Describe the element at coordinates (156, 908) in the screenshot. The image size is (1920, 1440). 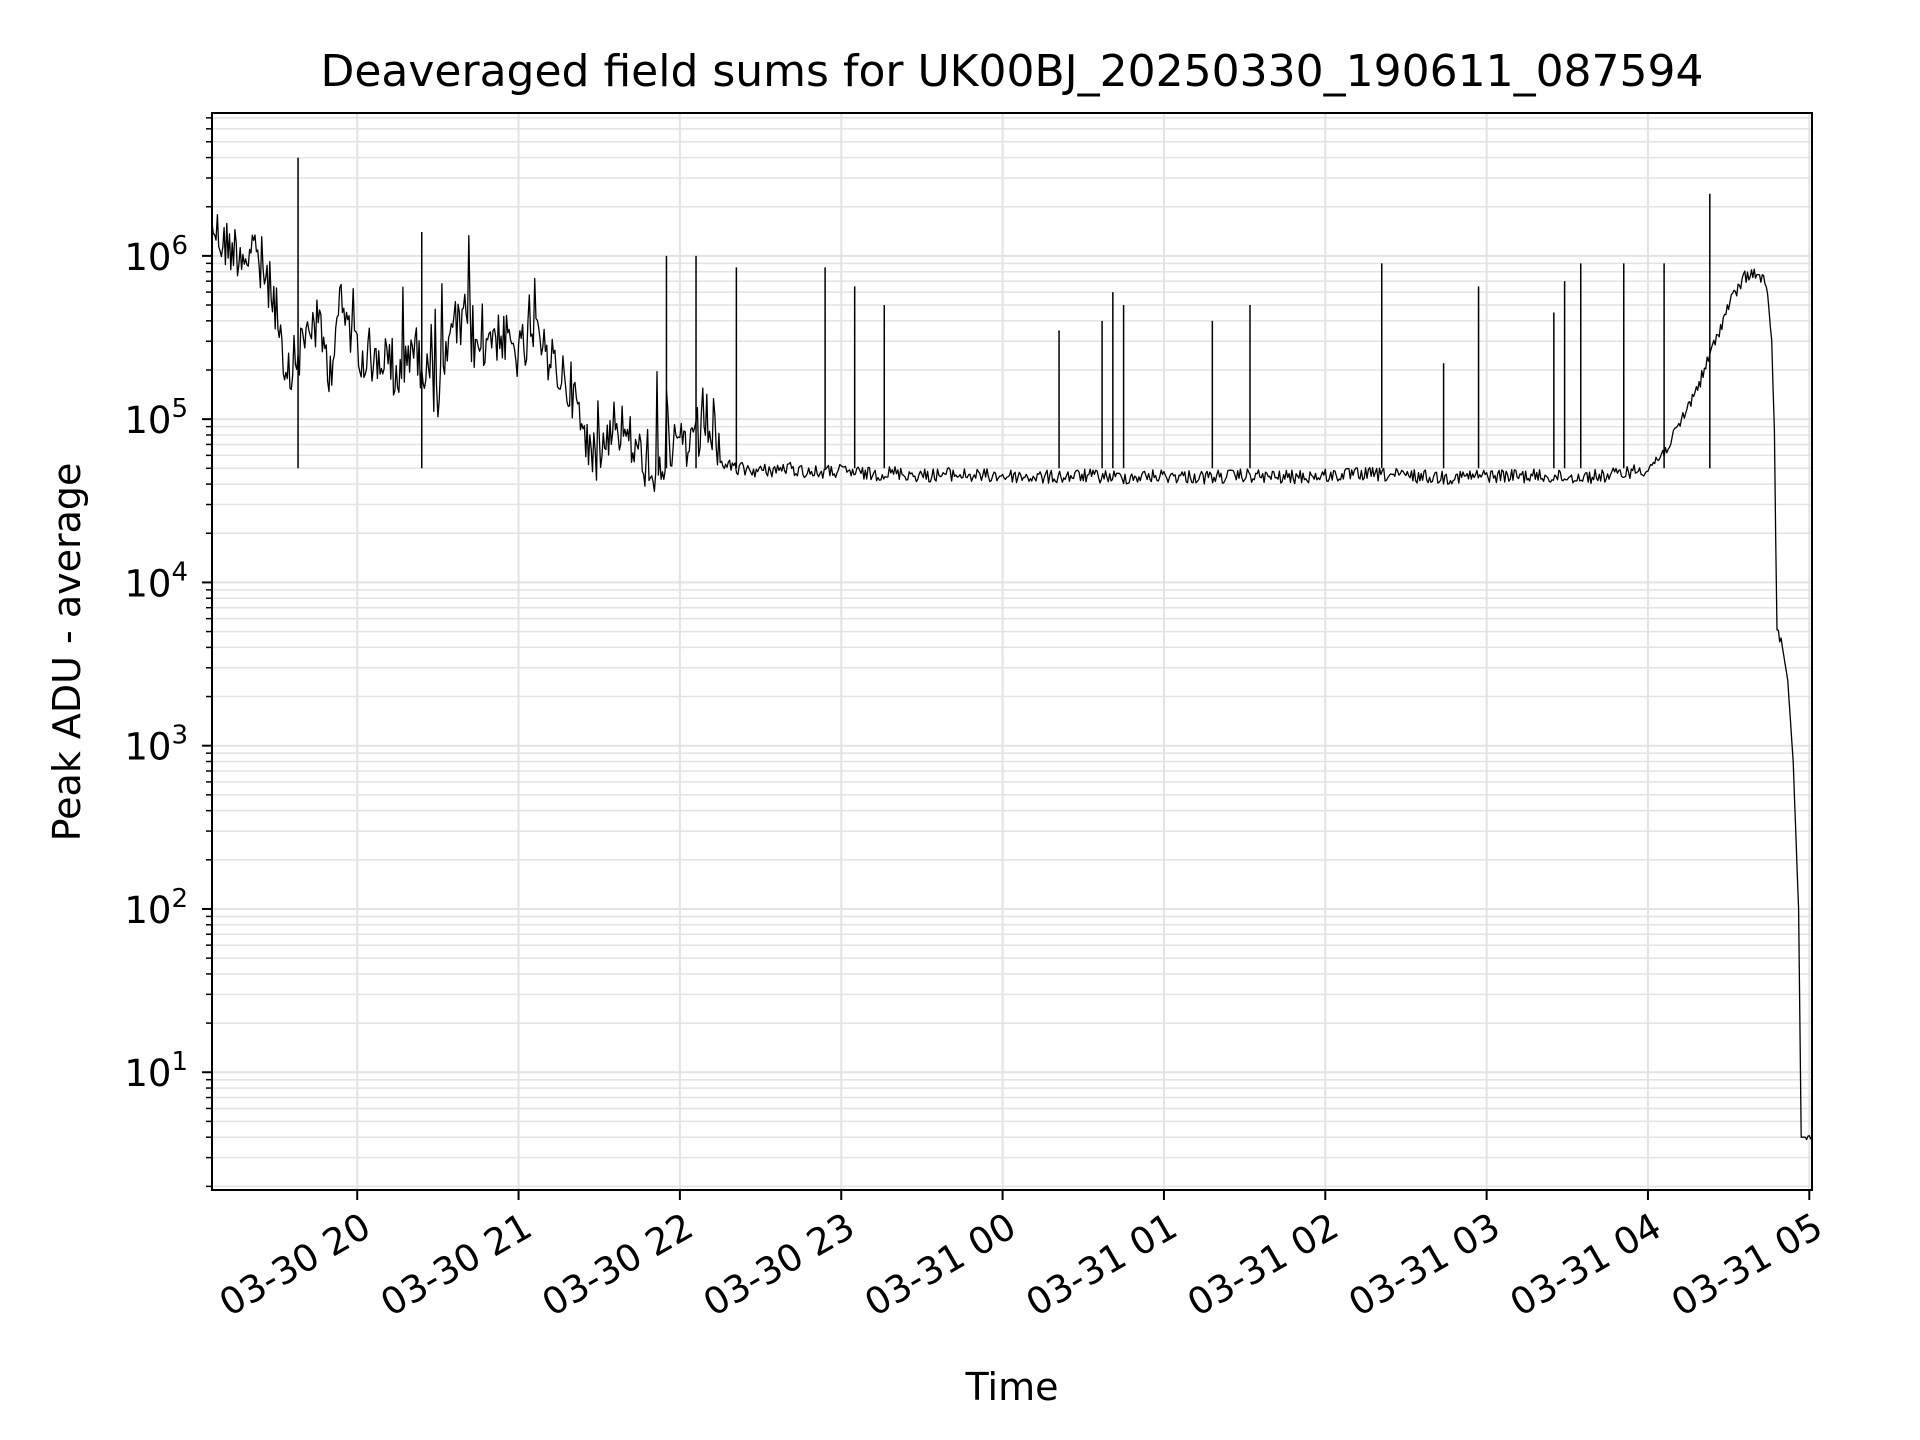
I see `y-tick-label: 102` at that location.